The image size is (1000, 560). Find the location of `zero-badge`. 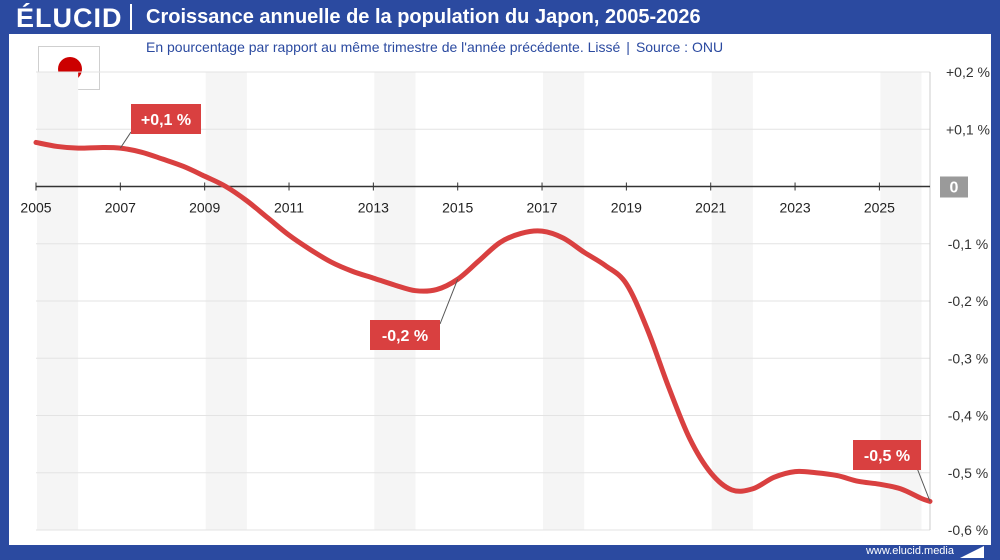

zero-badge is located at coordinates (954, 187).